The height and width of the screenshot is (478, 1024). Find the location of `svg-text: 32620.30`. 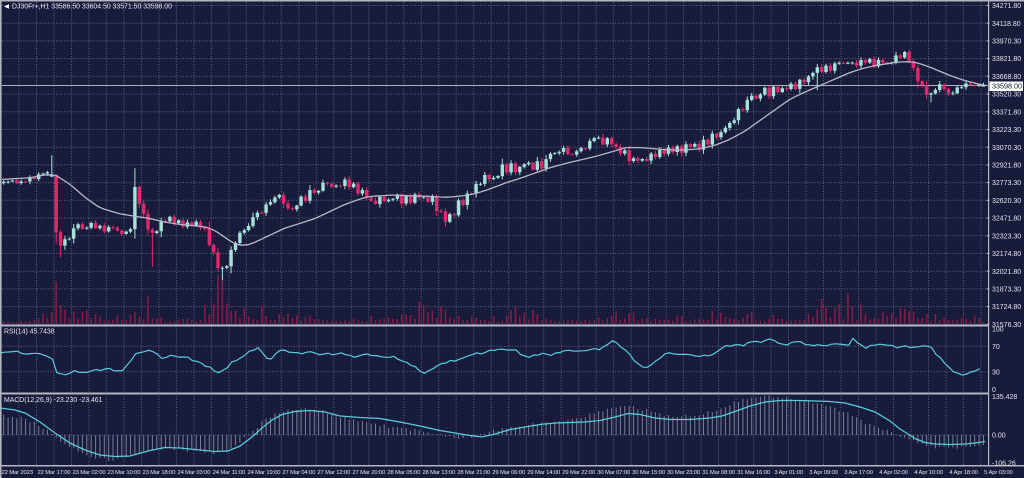

svg-text: 32620.30 is located at coordinates (1006, 201).